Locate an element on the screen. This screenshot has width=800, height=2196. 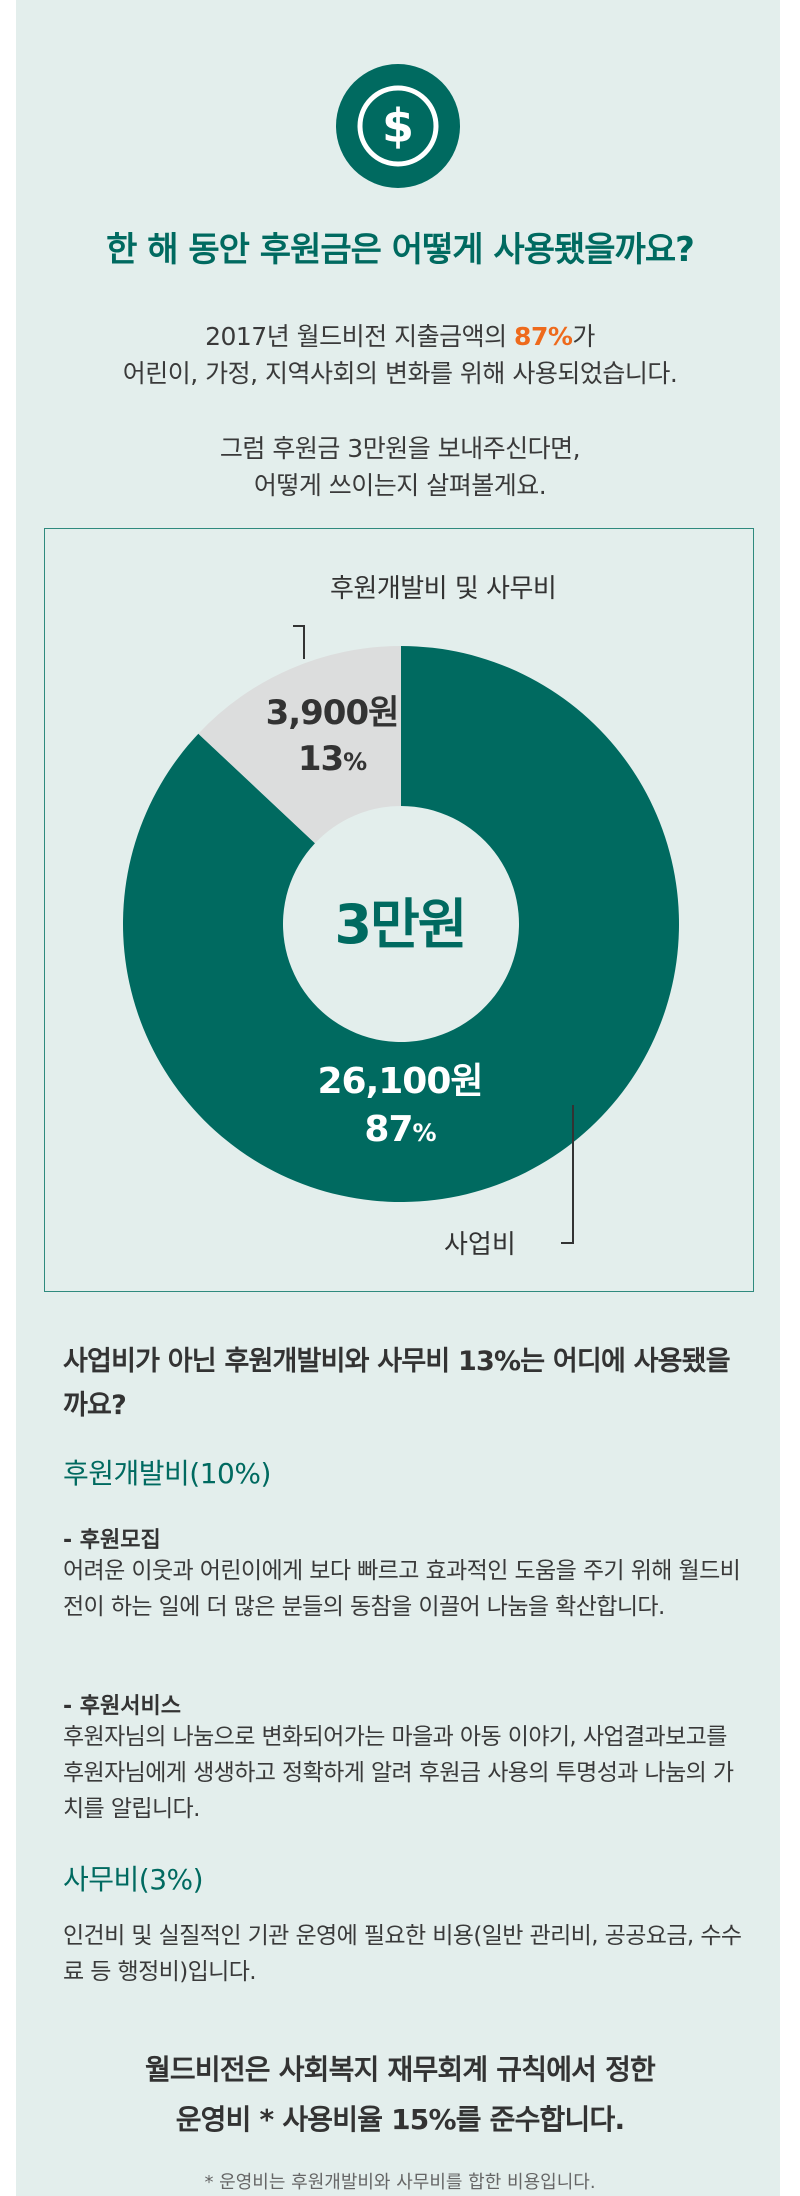
donut-center-label: 3만원 is located at coordinates (401, 924).